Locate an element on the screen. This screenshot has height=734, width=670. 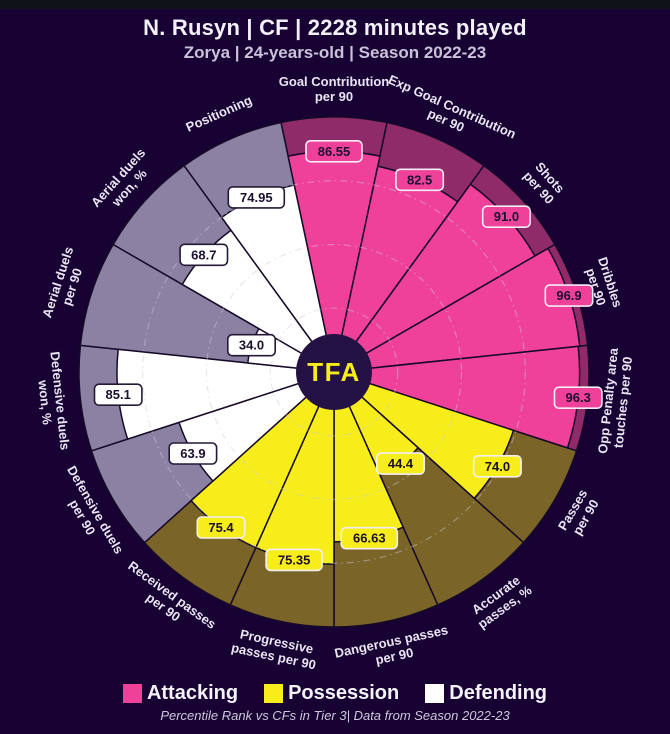
value-badge-text: 68.7 is located at coordinates (203, 254).